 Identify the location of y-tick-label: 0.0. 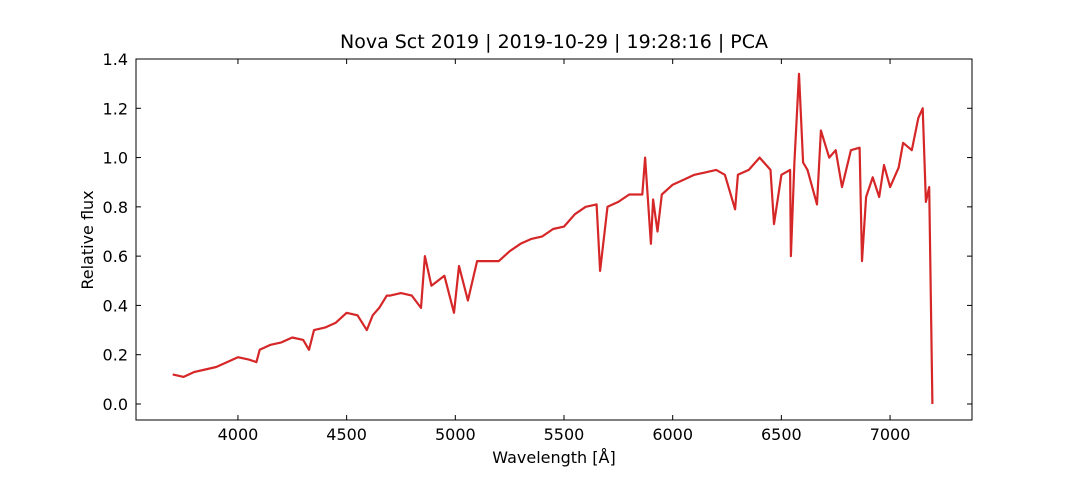
(115, 404).